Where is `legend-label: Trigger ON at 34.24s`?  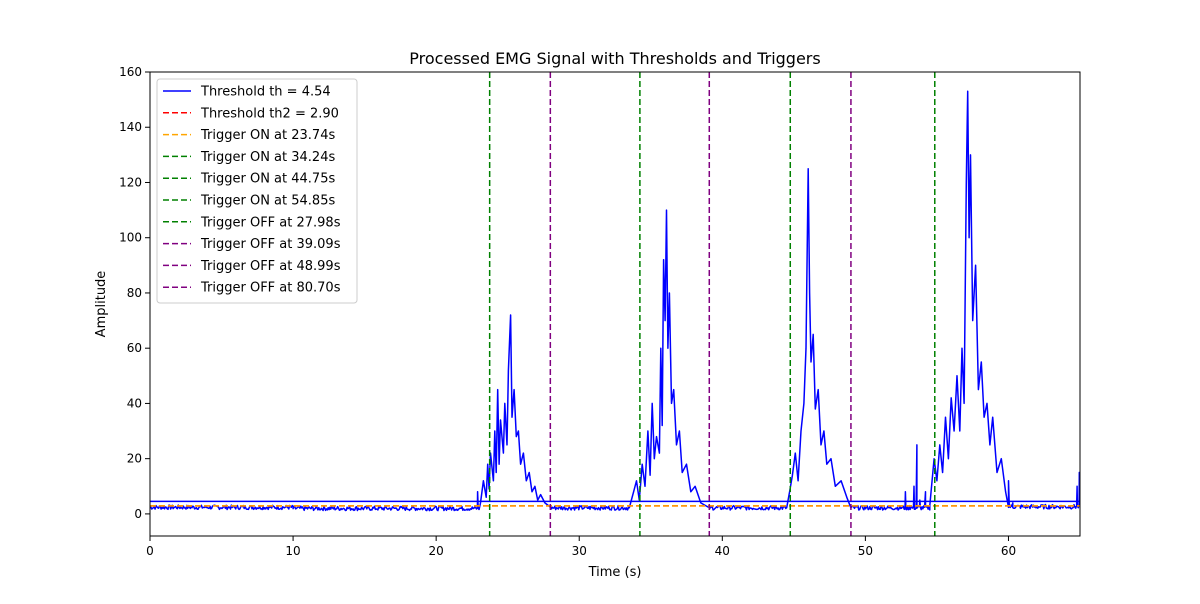
legend-label: Trigger ON at 34.24s is located at coordinates (267, 157).